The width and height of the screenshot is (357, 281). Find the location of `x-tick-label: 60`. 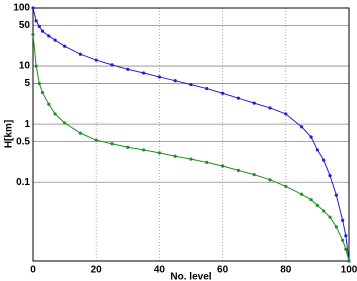

x-tick-label: 60 is located at coordinates (223, 270).